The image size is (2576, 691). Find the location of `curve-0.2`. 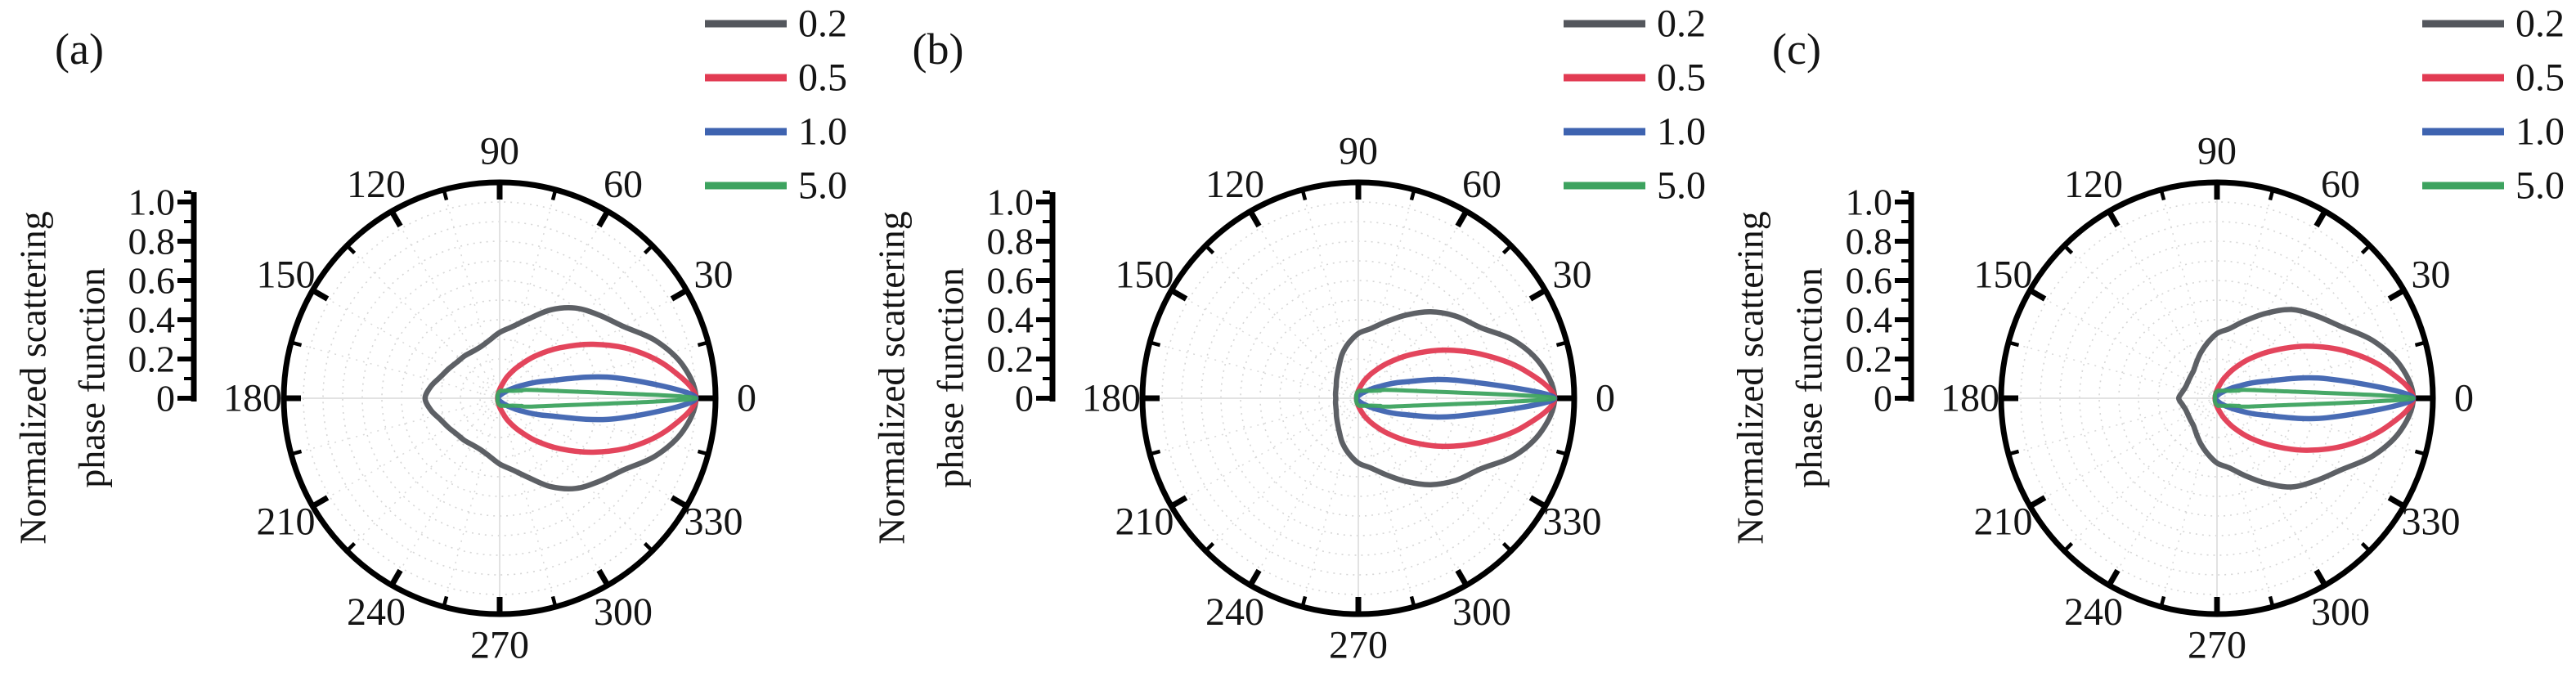

curve-0.2 is located at coordinates (560, 398).